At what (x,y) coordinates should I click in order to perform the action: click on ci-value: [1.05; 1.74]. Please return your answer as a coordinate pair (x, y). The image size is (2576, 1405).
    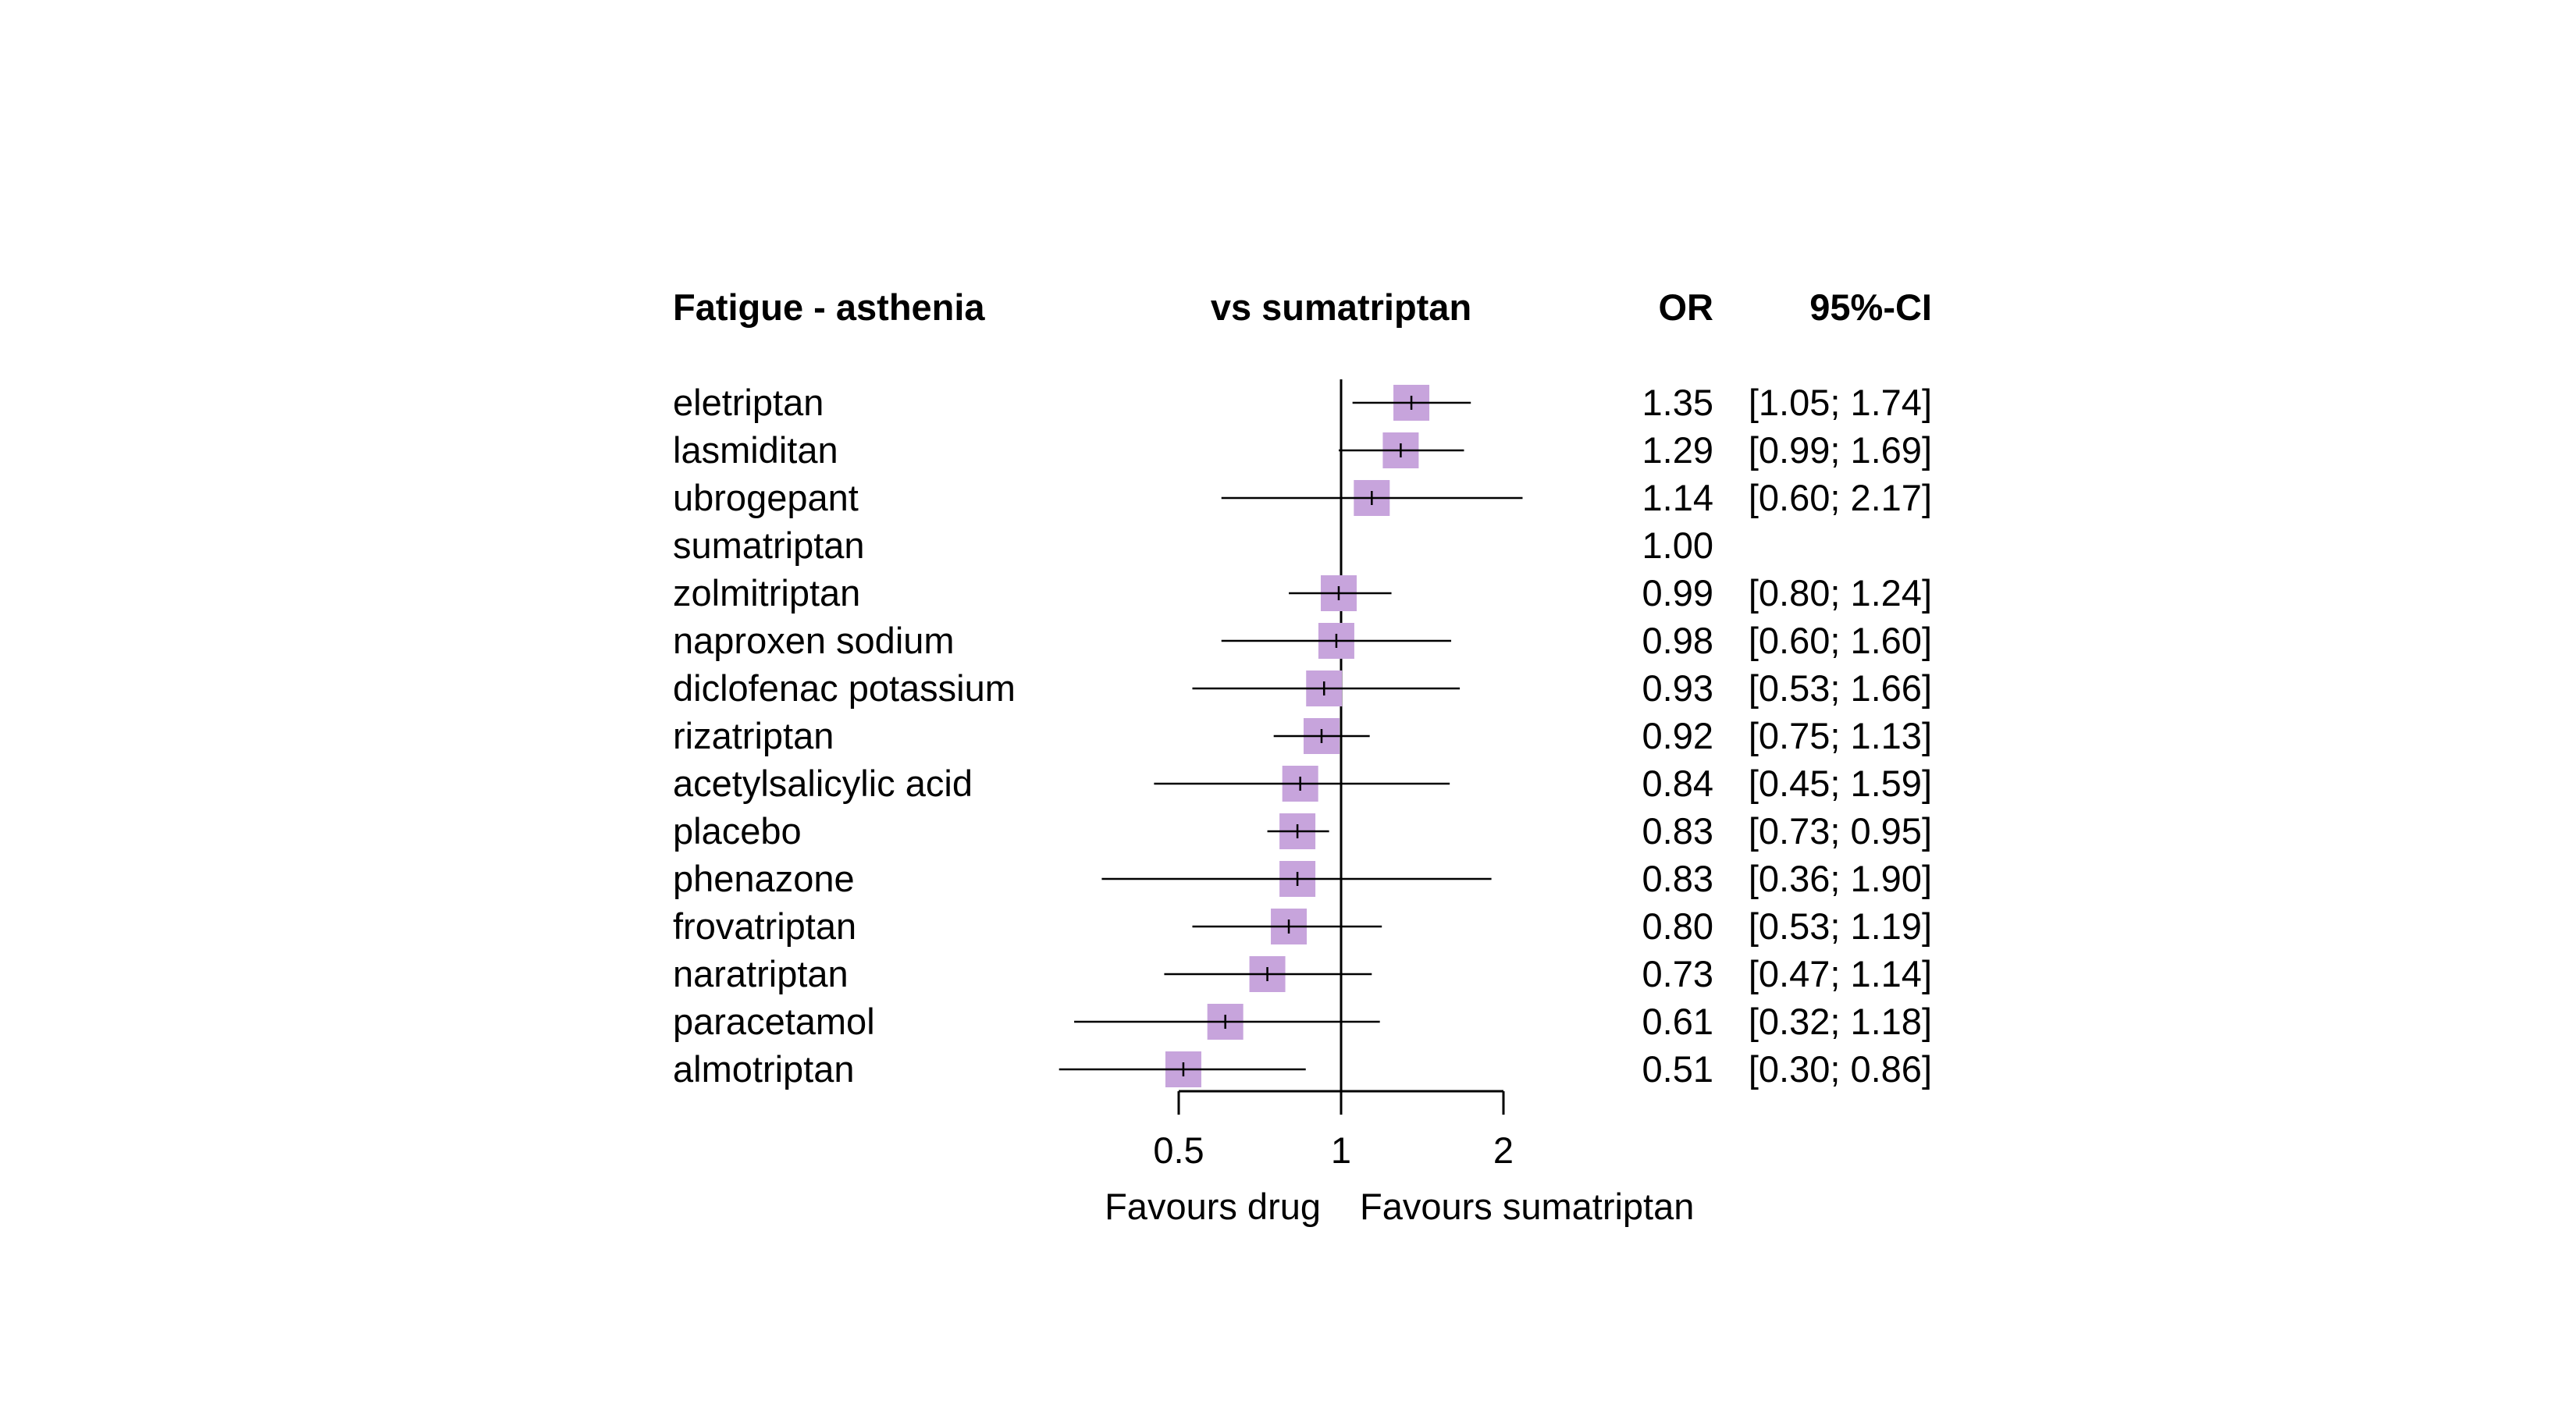
    Looking at the image, I should click on (1840, 403).